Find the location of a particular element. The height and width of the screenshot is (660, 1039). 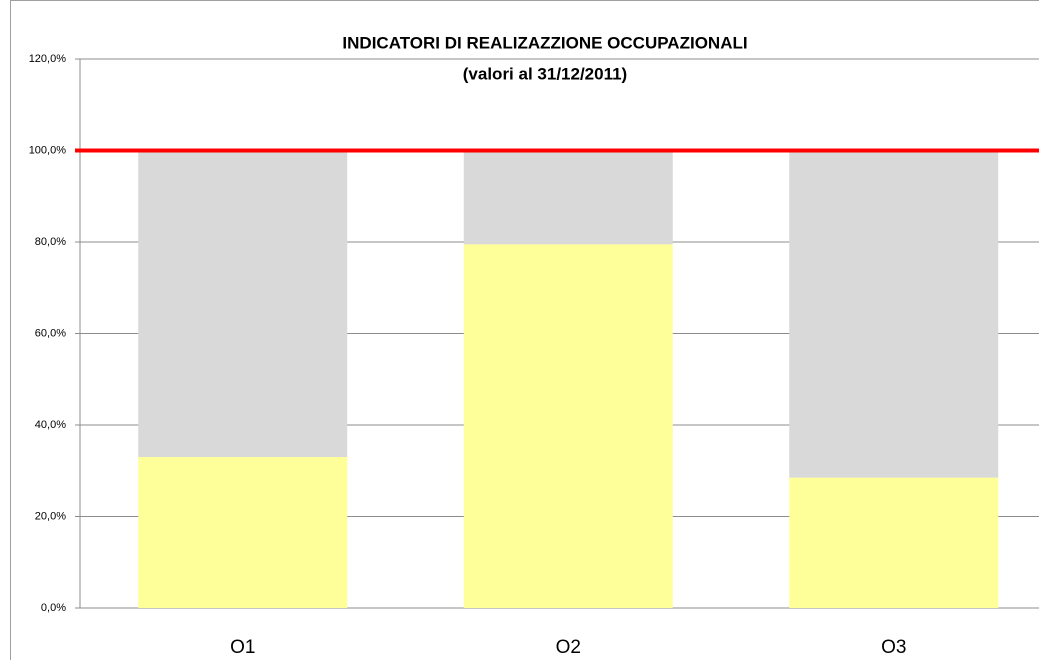

x-tick-label: O2 is located at coordinates (568, 647).